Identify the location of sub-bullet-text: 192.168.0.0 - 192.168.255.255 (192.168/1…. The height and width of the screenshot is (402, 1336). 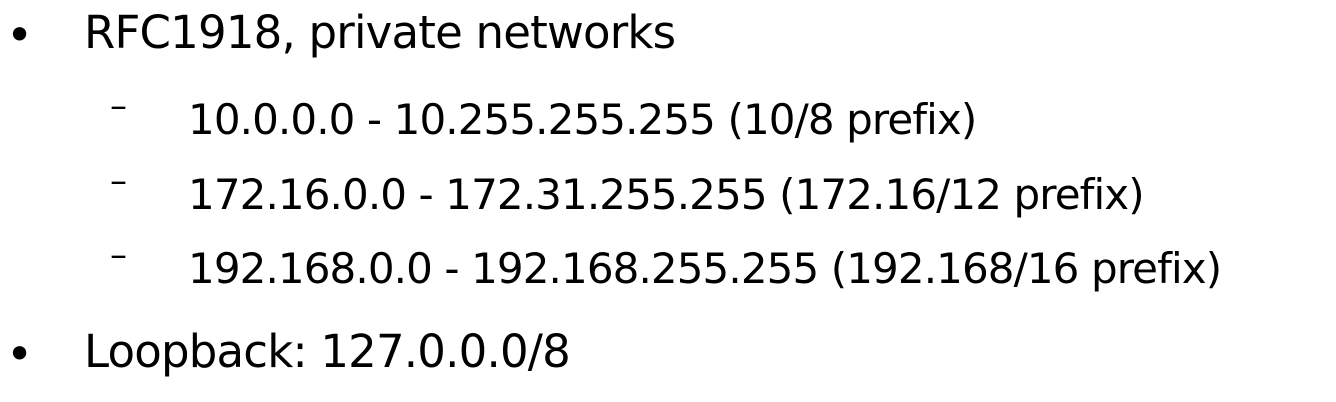
(705, 268).